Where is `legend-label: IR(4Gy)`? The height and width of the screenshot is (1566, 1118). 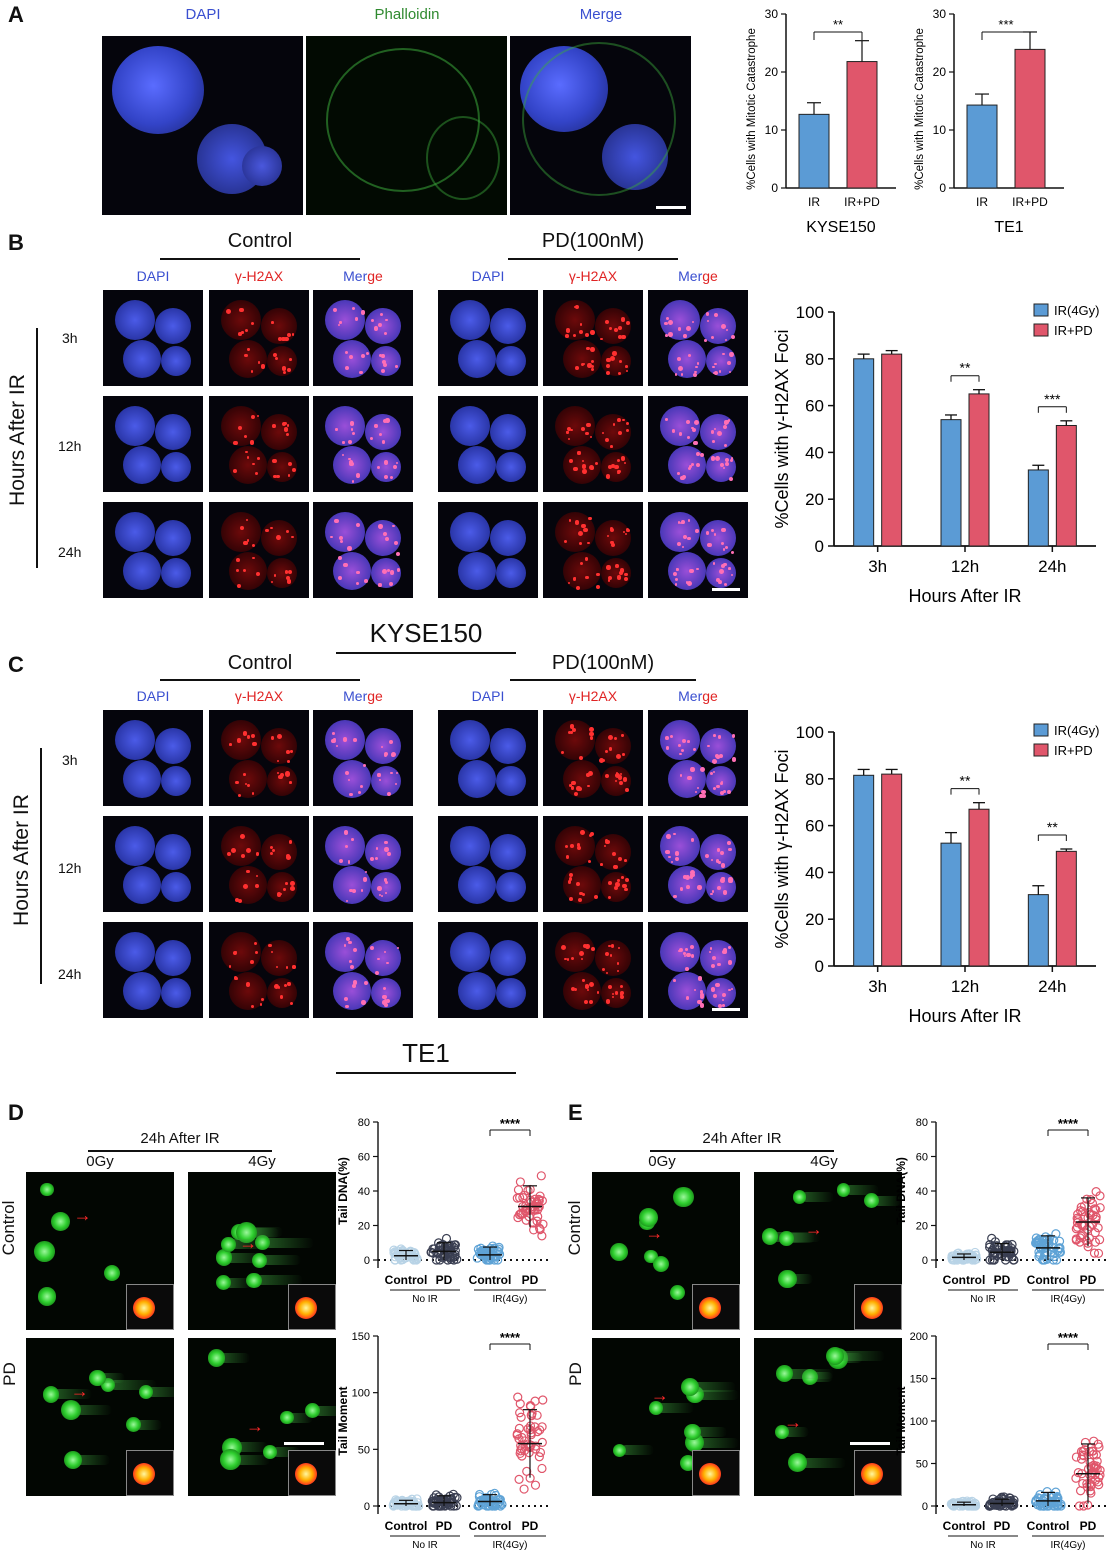 legend-label: IR(4Gy) is located at coordinates (1077, 730).